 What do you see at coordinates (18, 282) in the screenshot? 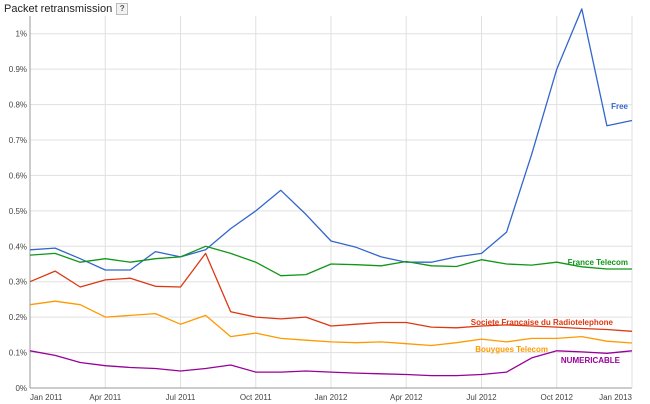
I see `y-tick-label: 0.3%` at bounding box center [18, 282].